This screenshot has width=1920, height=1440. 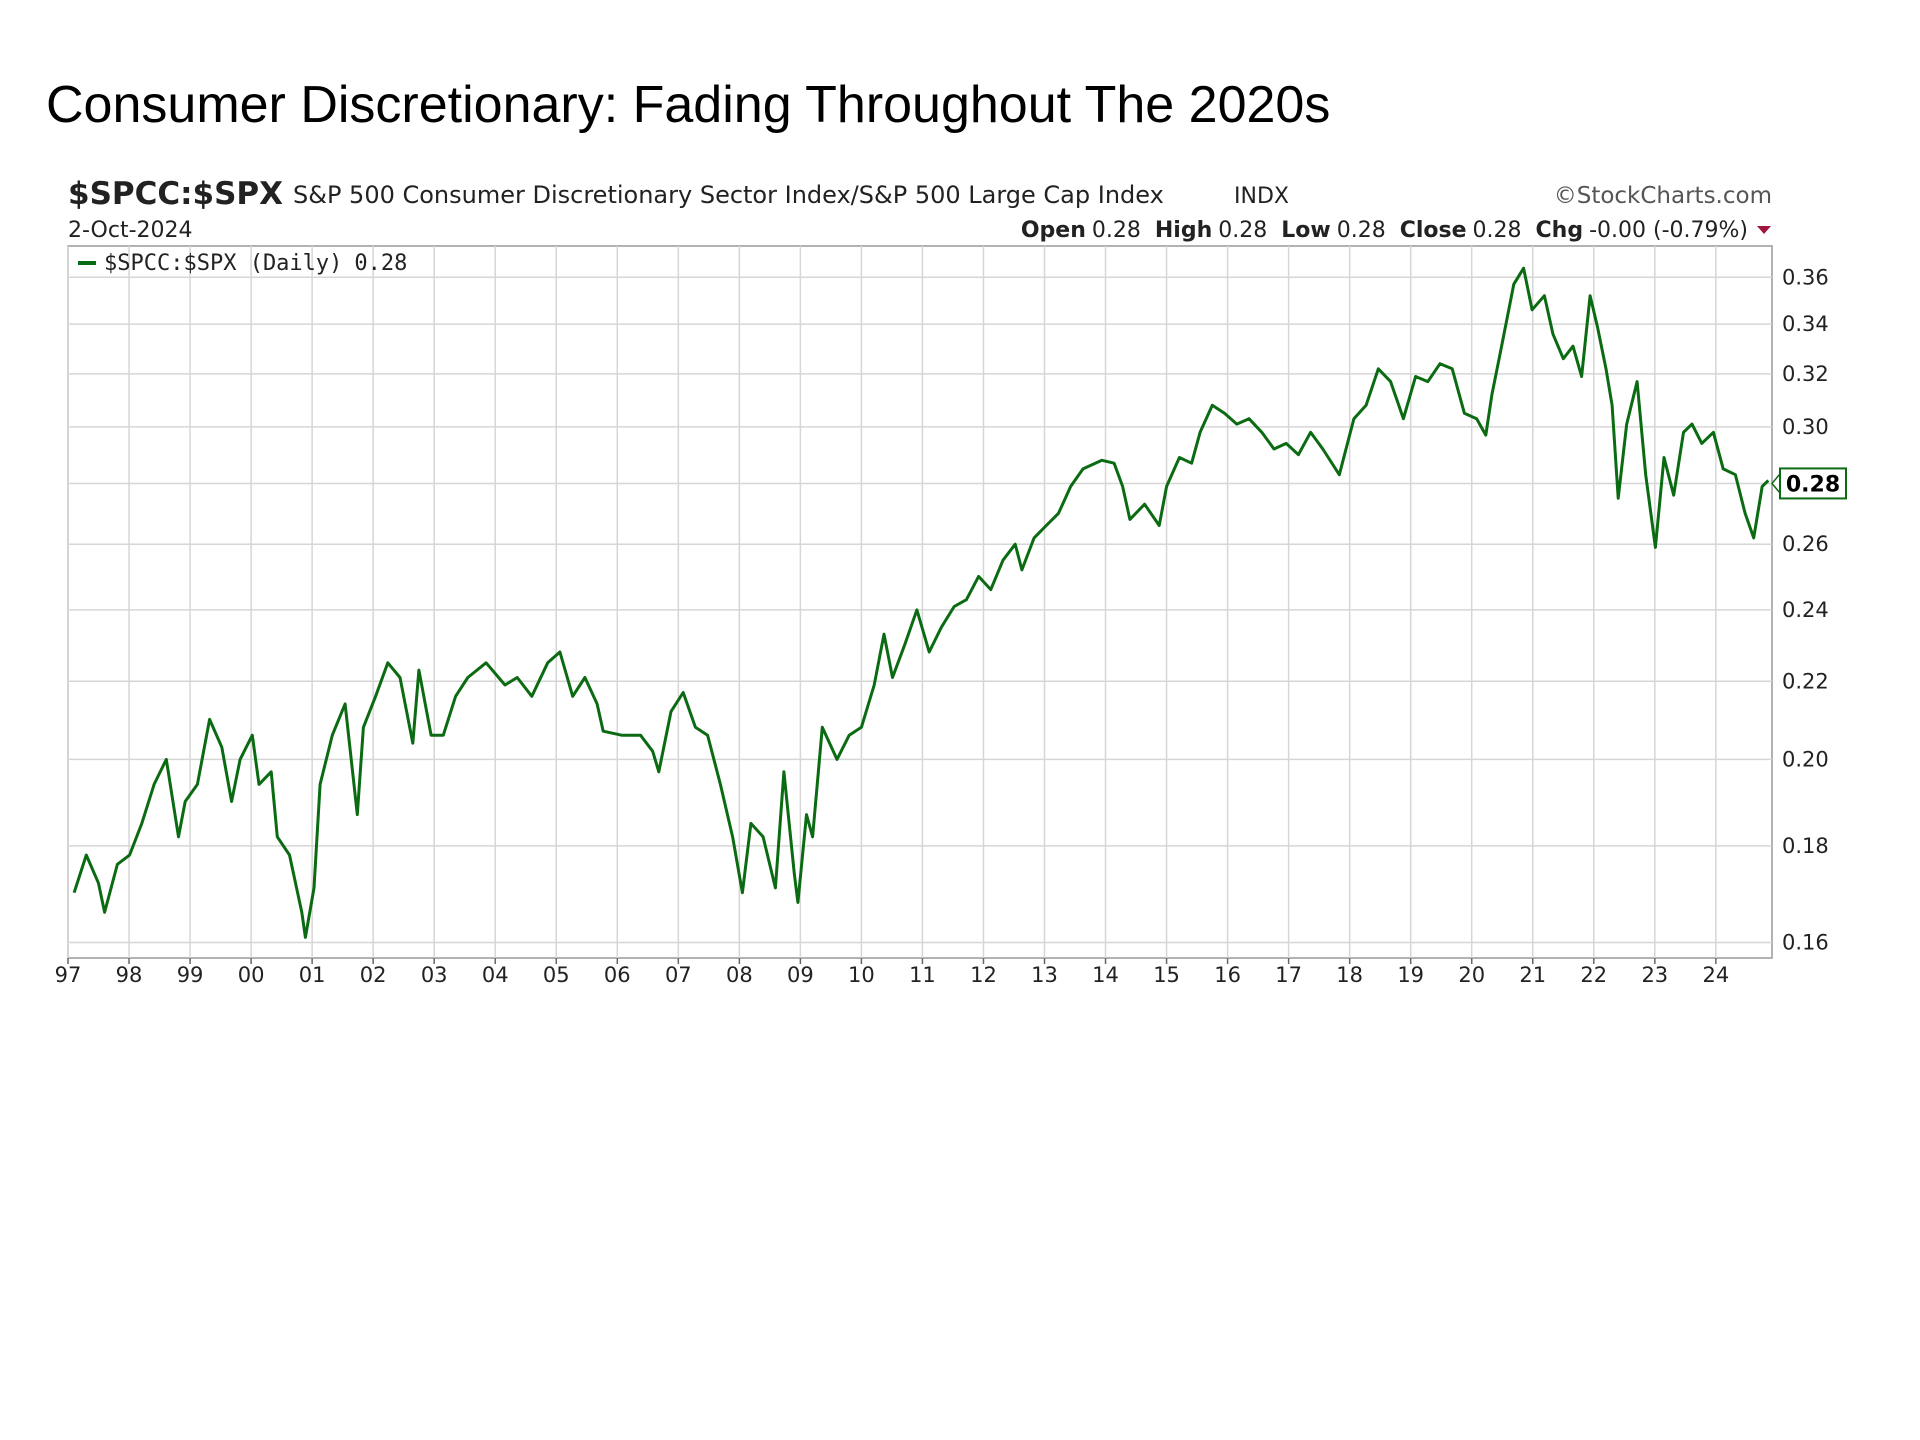 I want to click on x-tick-label: 06, so click(x=617, y=975).